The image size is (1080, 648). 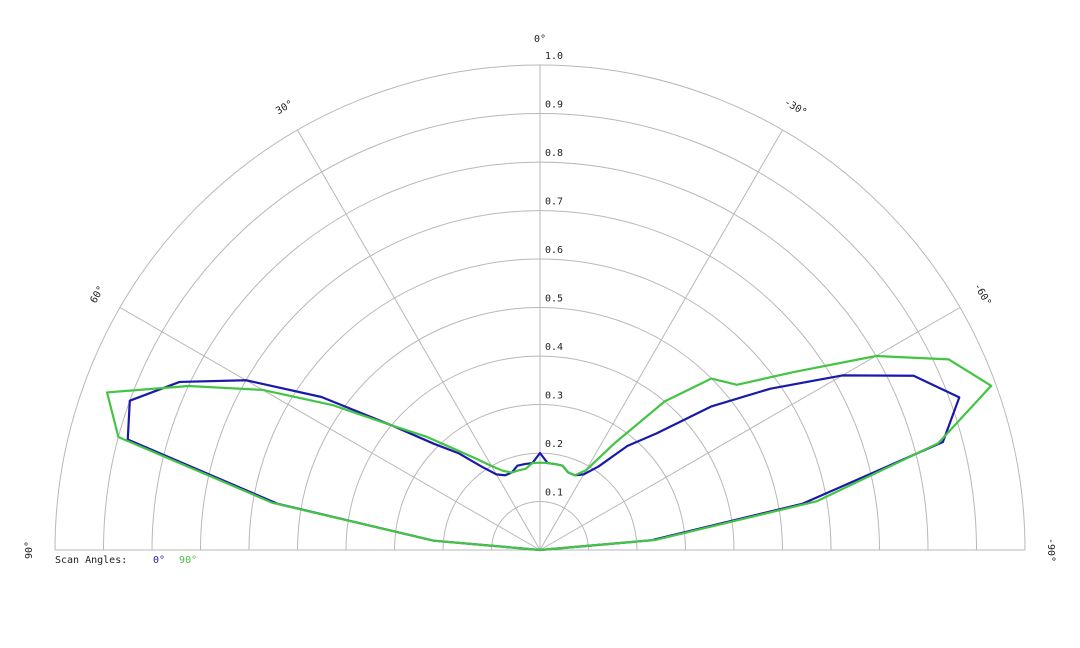 What do you see at coordinates (554, 299) in the screenshot?
I see `r-tick-label: 0.5` at bounding box center [554, 299].